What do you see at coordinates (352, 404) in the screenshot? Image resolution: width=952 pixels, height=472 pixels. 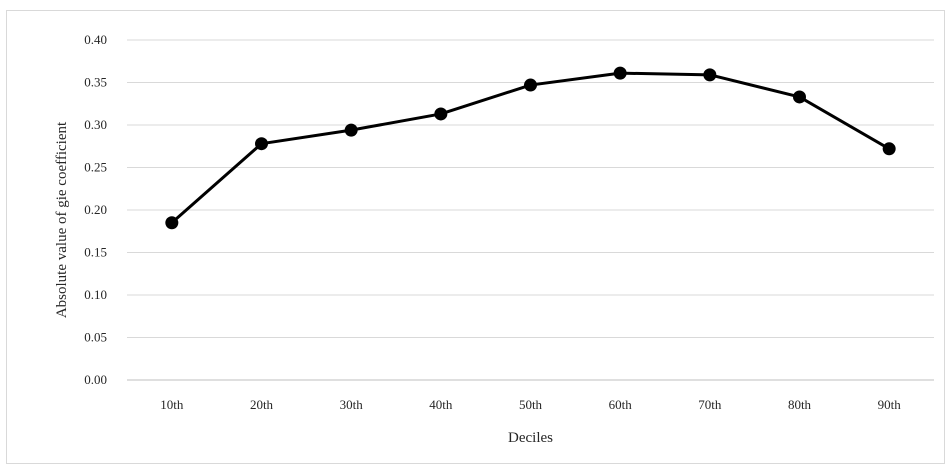 I see `x-tick-label: 30th` at bounding box center [352, 404].